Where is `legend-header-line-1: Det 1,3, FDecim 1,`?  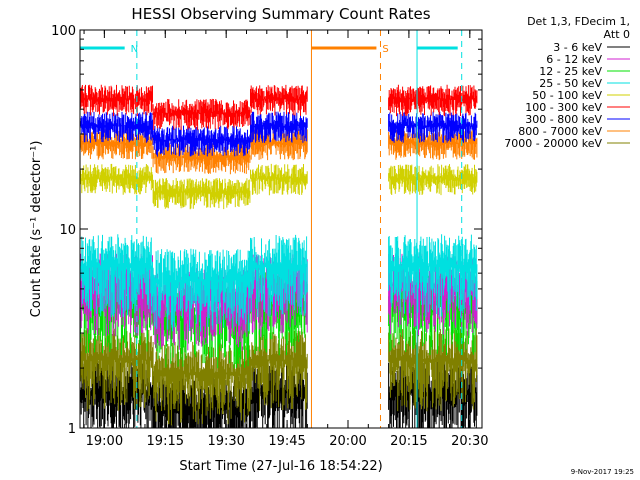 legend-header-line-1: Det 1,3, FDecim 1, is located at coordinates (578, 21).